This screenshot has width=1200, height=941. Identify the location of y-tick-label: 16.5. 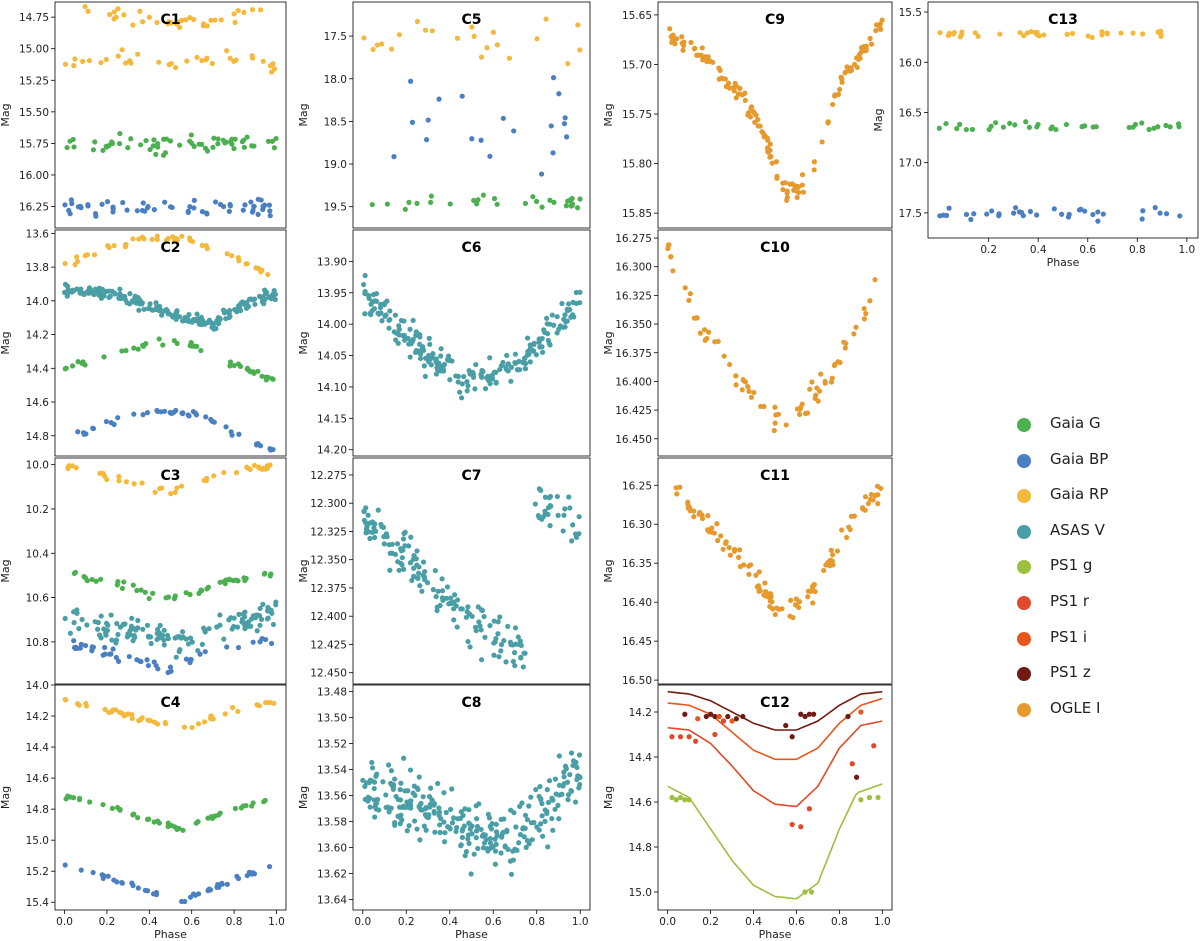
(910, 113).